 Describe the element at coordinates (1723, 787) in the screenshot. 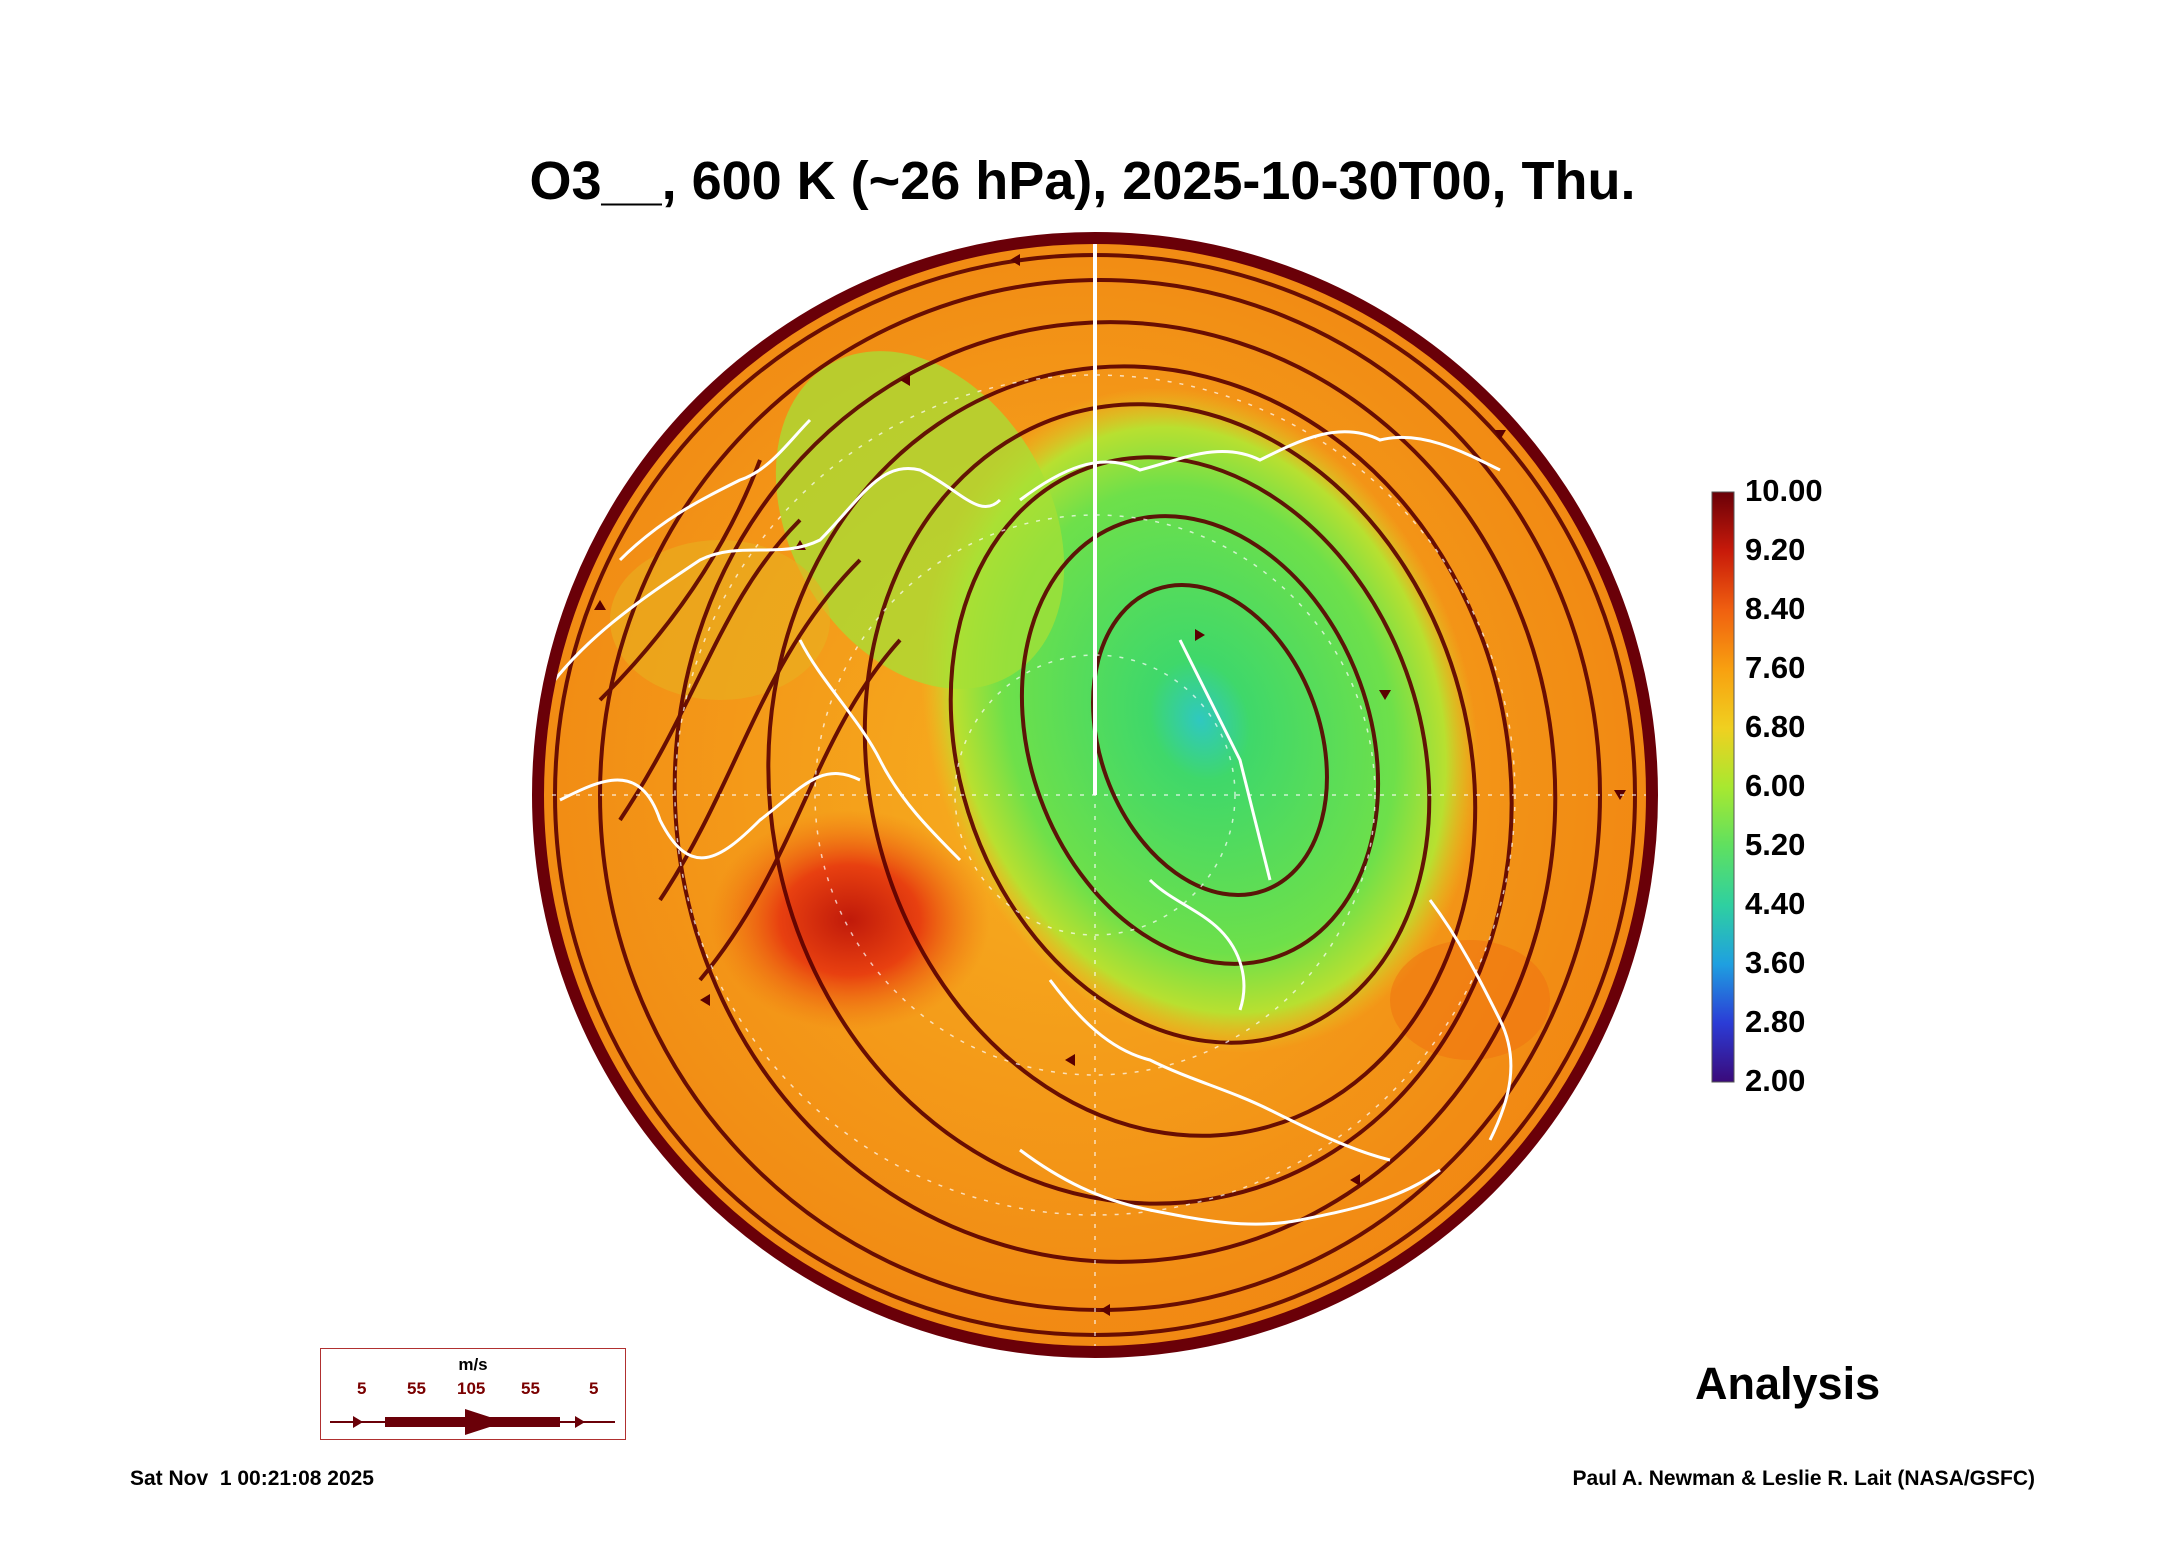

I see `colorbar` at that location.